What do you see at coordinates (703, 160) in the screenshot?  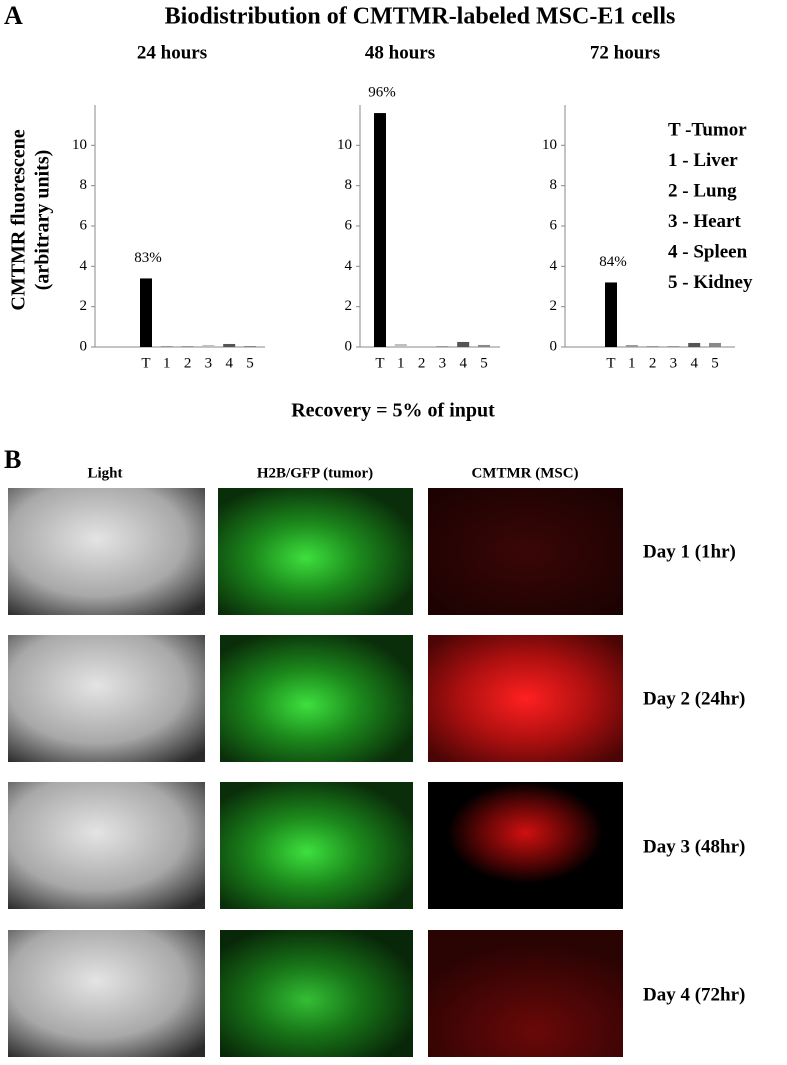 I see `legend-entry: 1 - Liver` at bounding box center [703, 160].